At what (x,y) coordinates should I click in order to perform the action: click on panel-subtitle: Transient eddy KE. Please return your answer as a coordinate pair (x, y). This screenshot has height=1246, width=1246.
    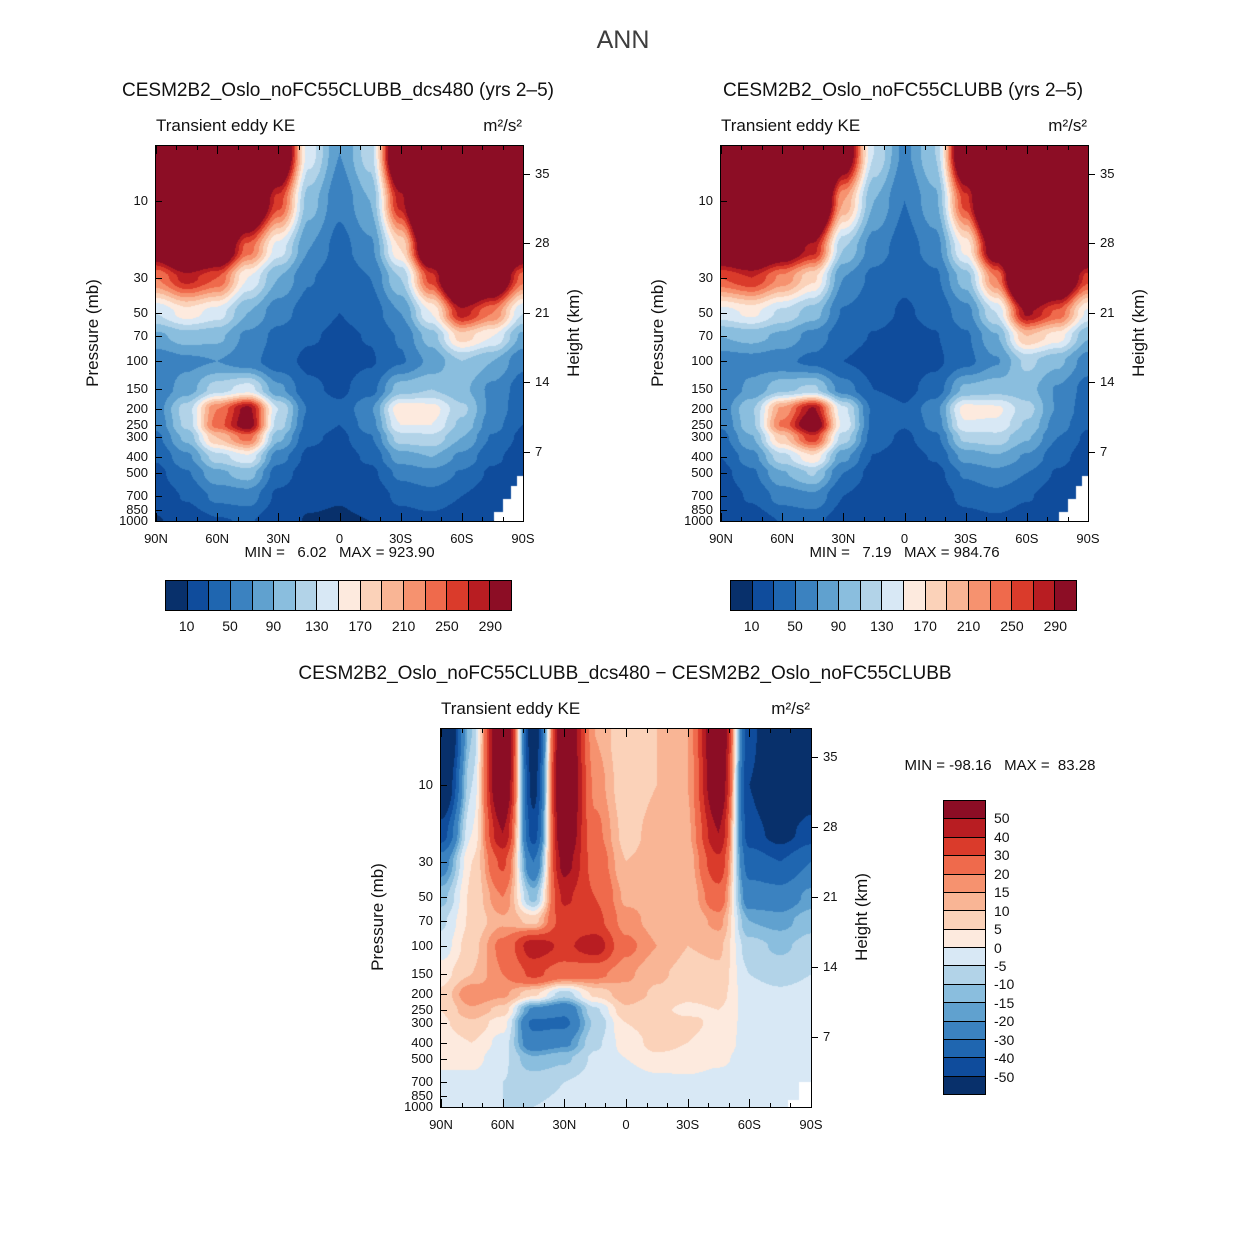
    Looking at the image, I should click on (791, 125).